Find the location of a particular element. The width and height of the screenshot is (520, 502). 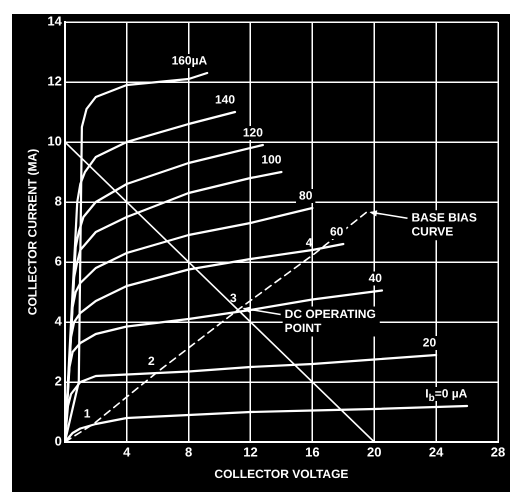

x-tick-label: 4 is located at coordinates (127, 452).